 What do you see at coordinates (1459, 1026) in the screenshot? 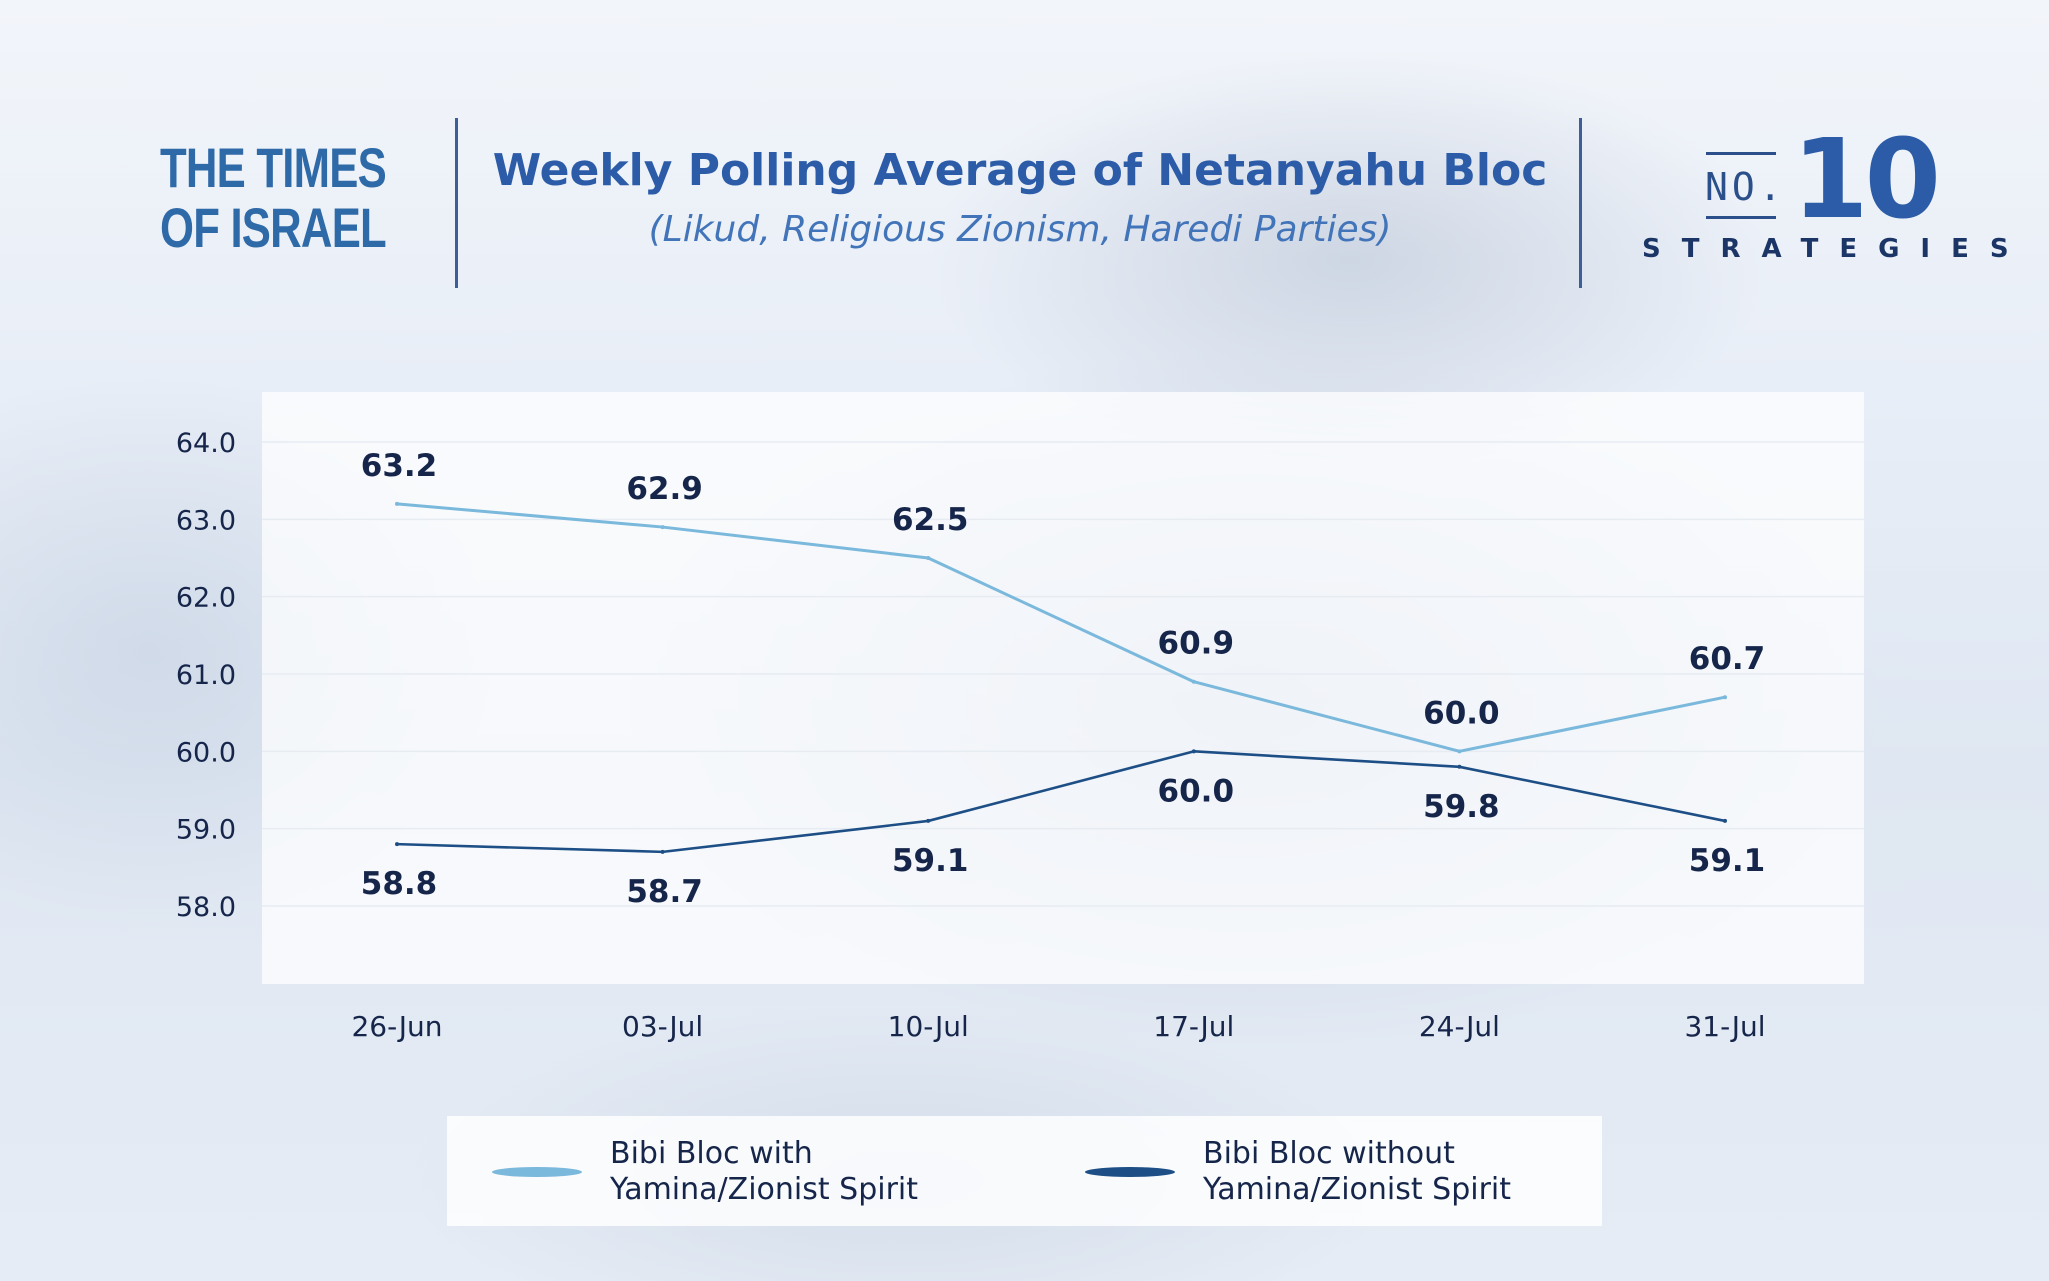
I see `x-tick-label: 24-Jul` at bounding box center [1459, 1026].